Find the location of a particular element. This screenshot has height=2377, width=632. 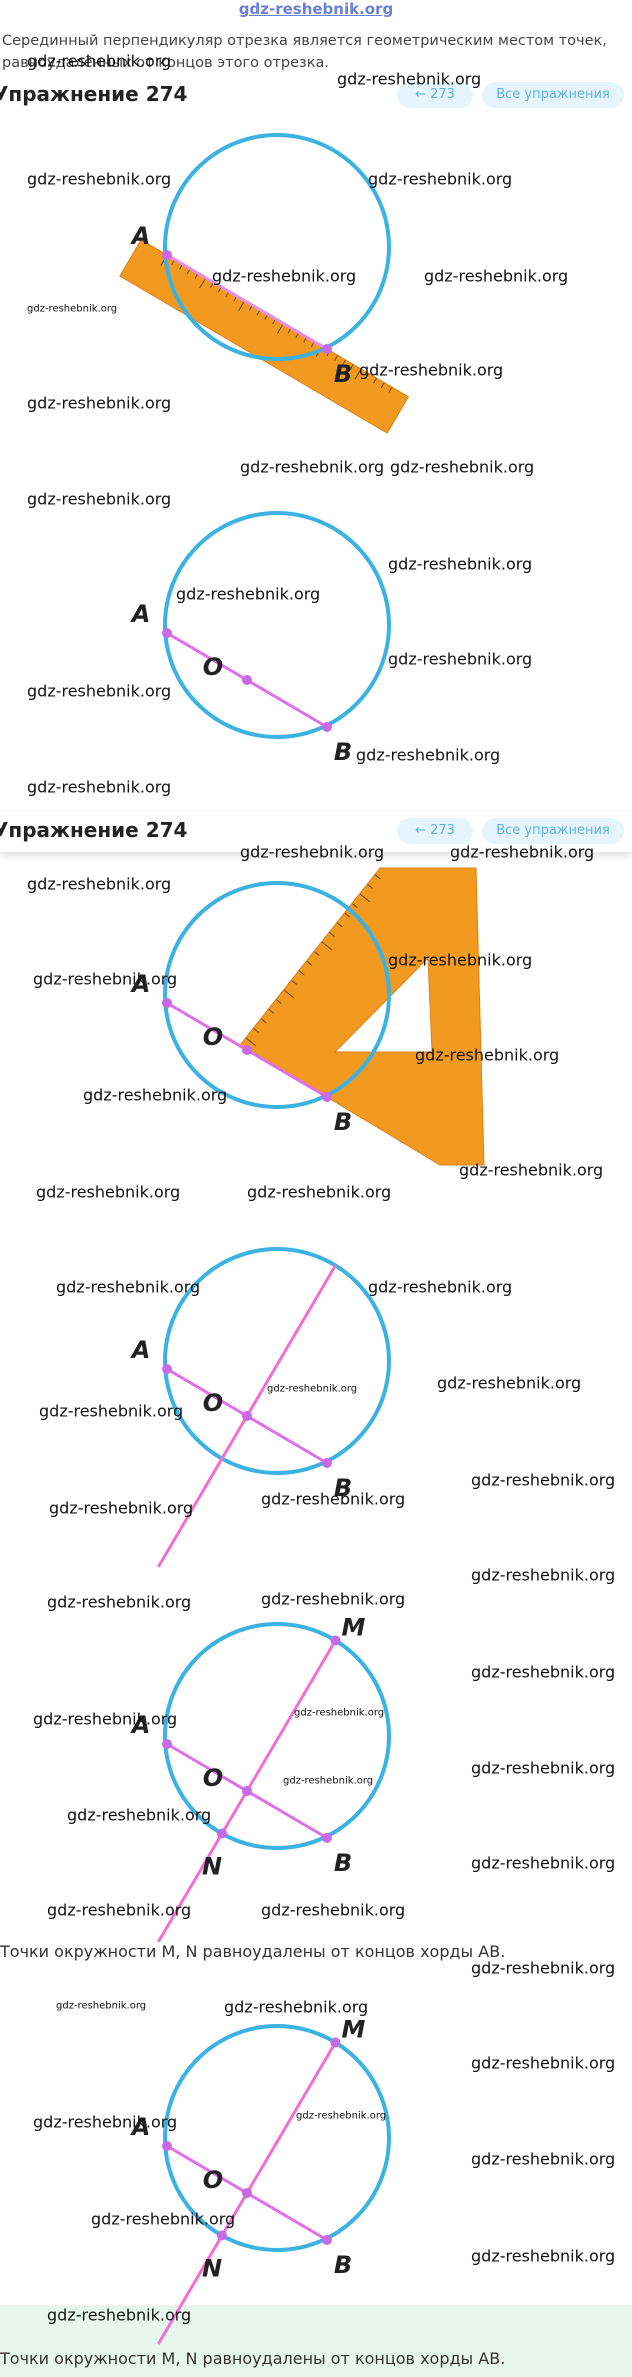

site-logo: gdz-reshebnik.org is located at coordinates (316, 9).